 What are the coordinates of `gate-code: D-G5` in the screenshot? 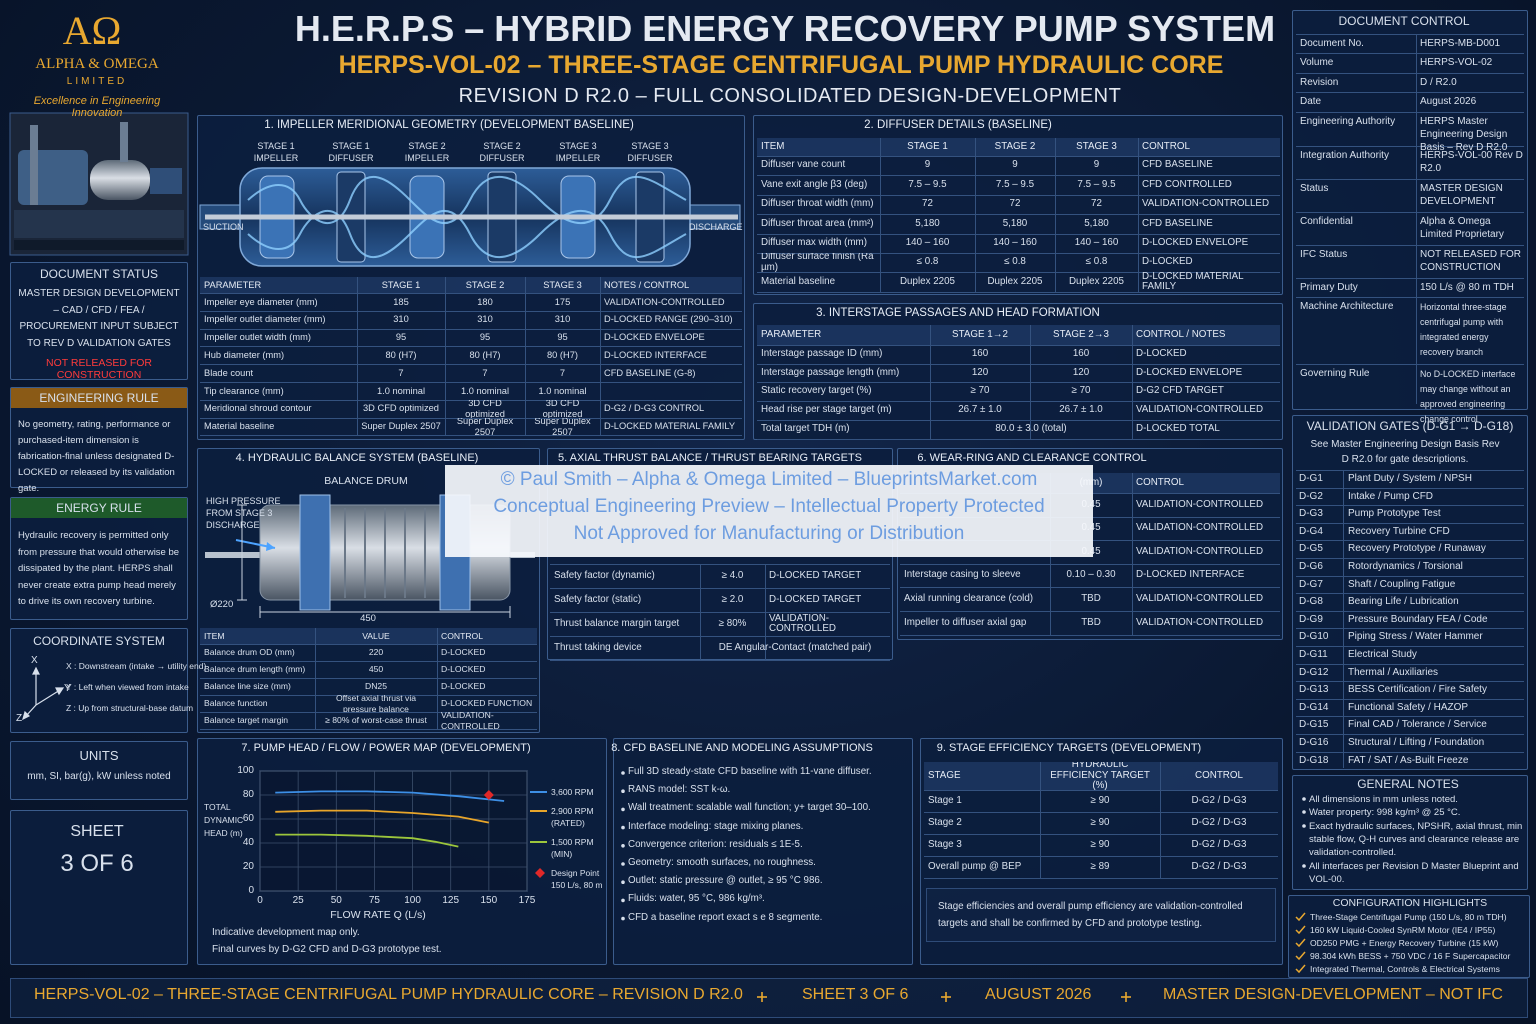 It's located at (1311, 549).